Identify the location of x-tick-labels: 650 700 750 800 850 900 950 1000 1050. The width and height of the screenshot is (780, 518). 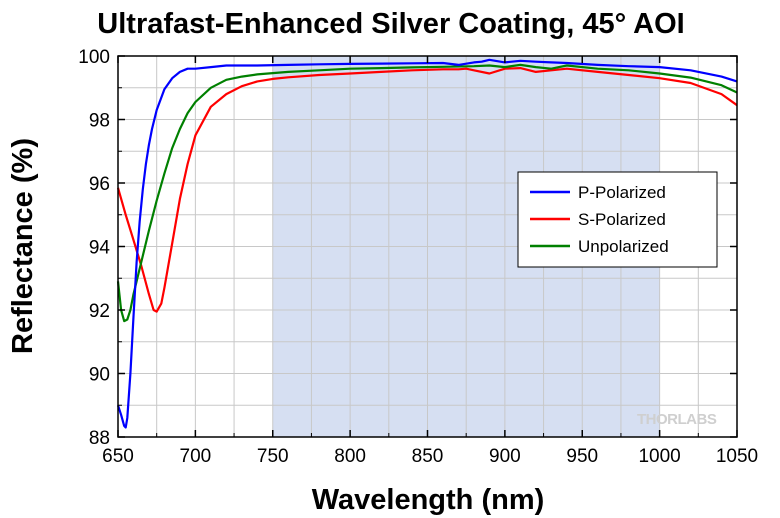
(430, 456).